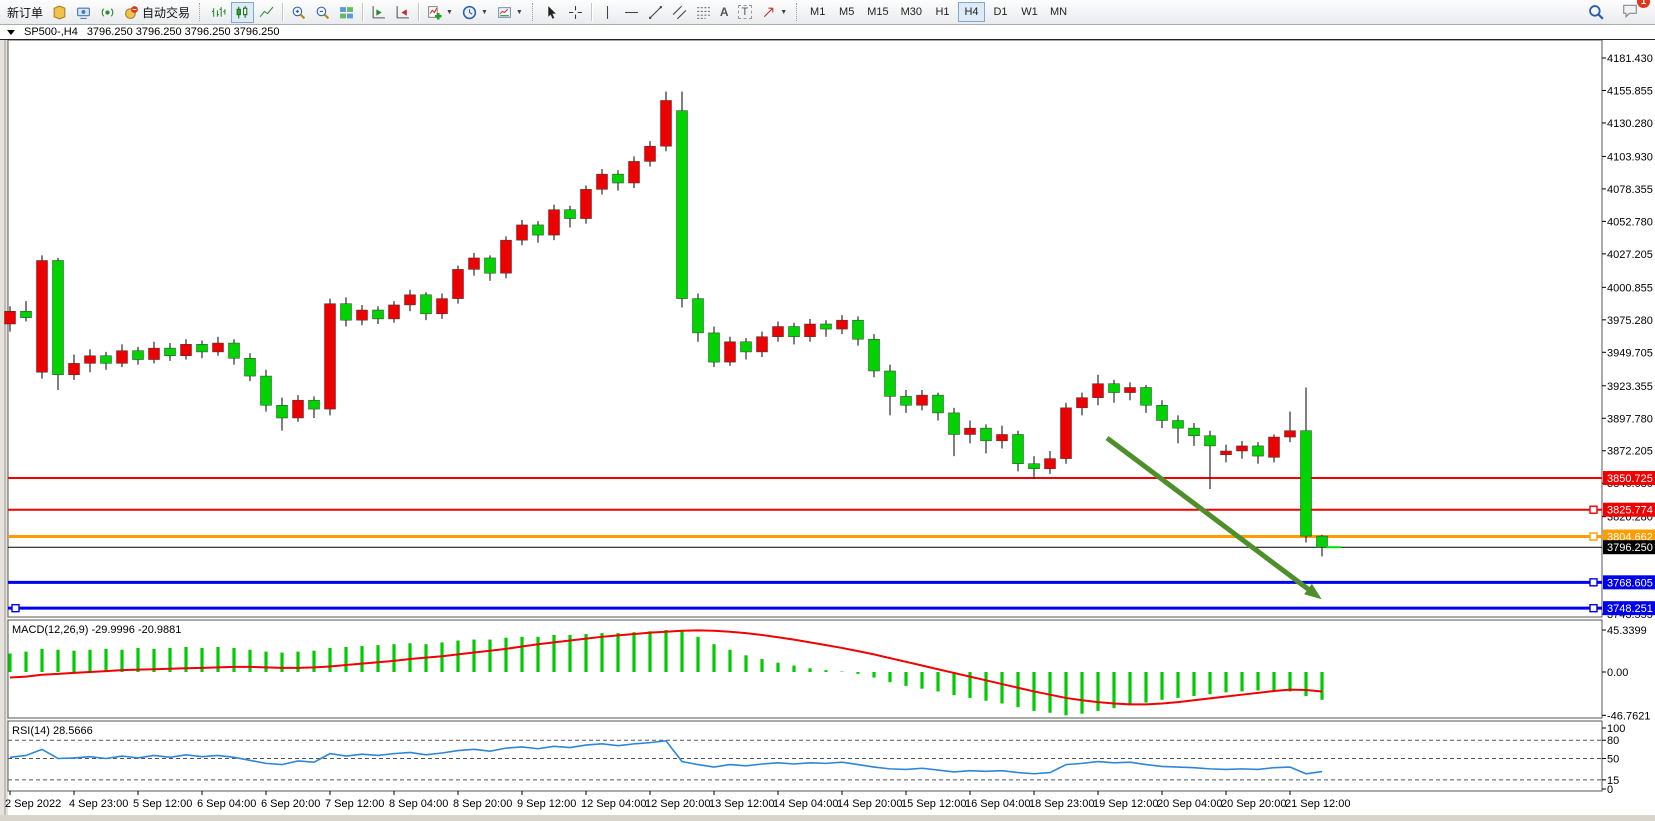  I want to click on timeframe-W1: W1, so click(1029, 12).